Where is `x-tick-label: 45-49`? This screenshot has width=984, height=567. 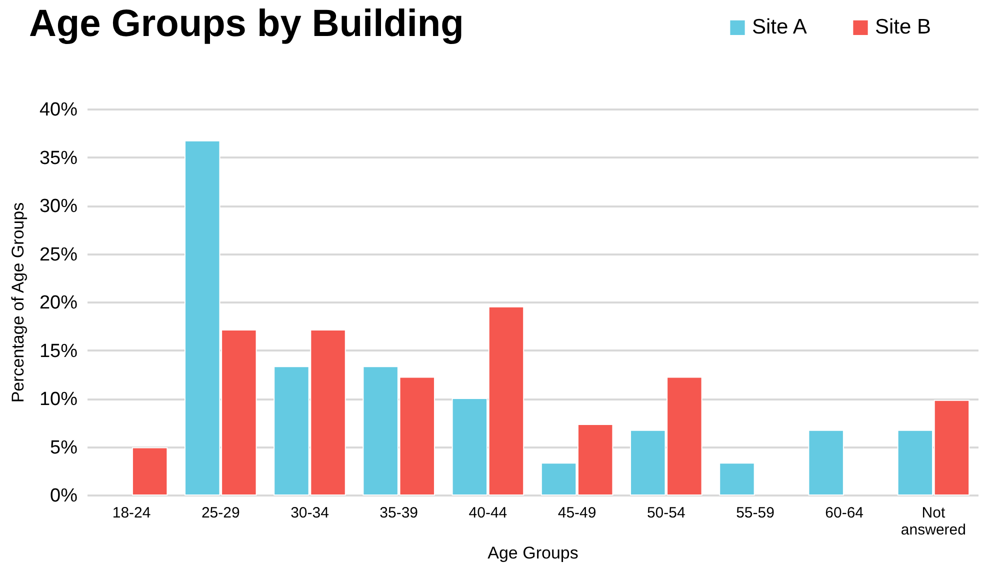
x-tick-label: 45-49 is located at coordinates (577, 513).